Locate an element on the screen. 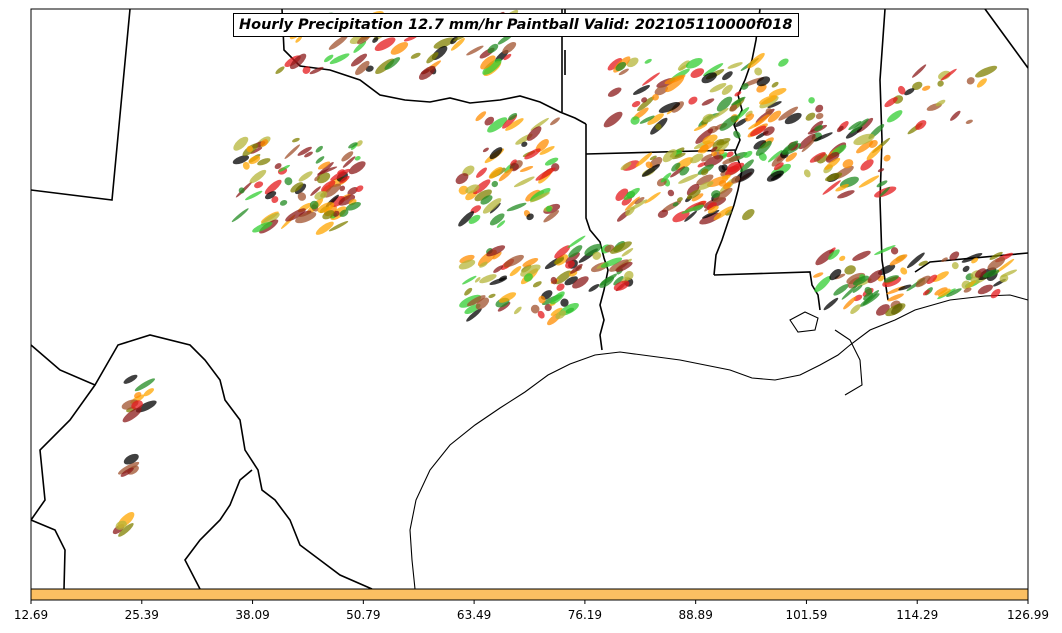 This screenshot has height=633, width=1062. colorbar-tick-label: 88.89 is located at coordinates (695, 615).